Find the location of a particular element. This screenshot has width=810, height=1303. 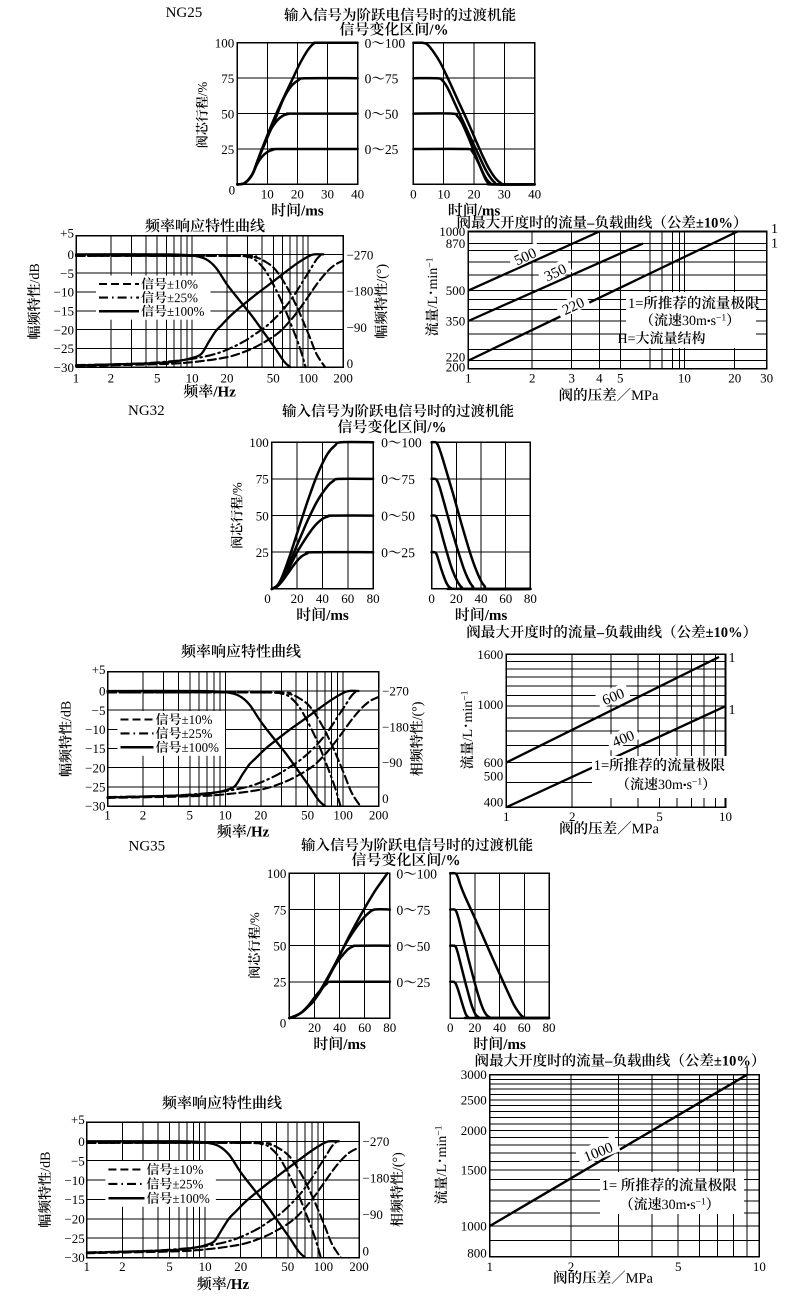

svg-text: 350 is located at coordinates (456, 321).